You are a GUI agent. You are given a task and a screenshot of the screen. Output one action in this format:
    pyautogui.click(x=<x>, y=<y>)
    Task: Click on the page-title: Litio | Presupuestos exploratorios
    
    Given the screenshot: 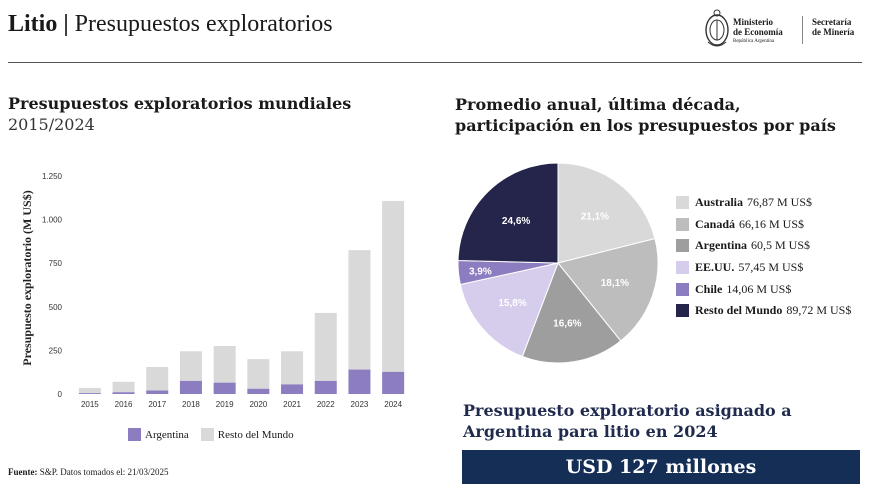 What is the action you would take?
    pyautogui.click(x=170, y=24)
    